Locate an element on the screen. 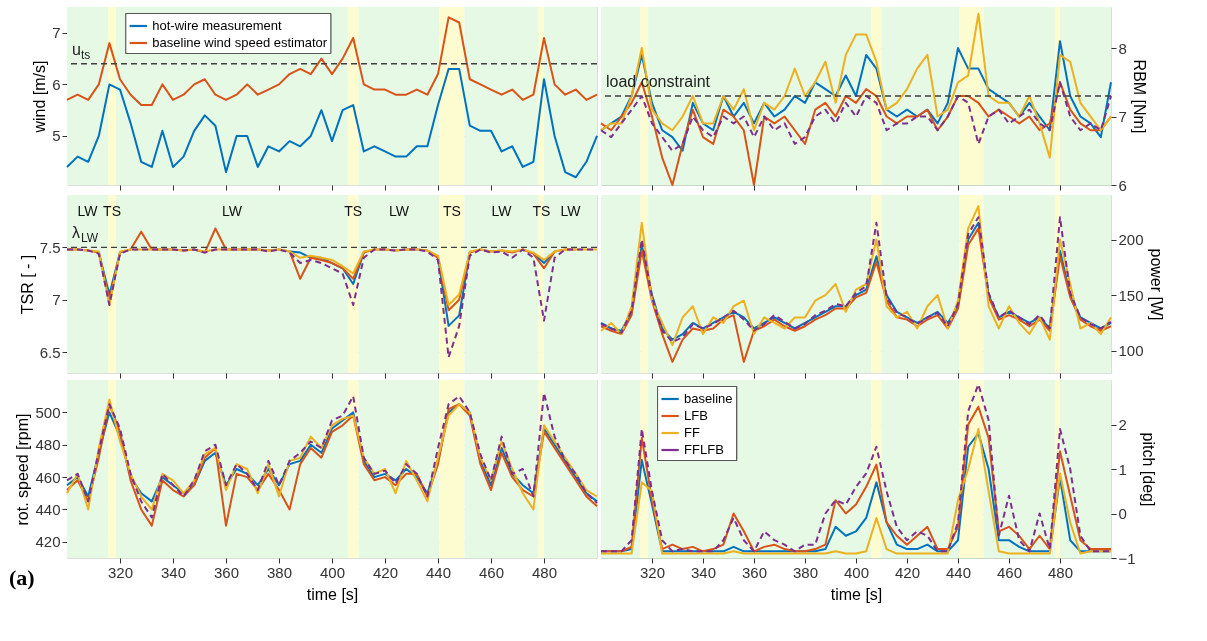 The width and height of the screenshot is (1207, 641). y-tick-label: 500 is located at coordinates (48, 412).